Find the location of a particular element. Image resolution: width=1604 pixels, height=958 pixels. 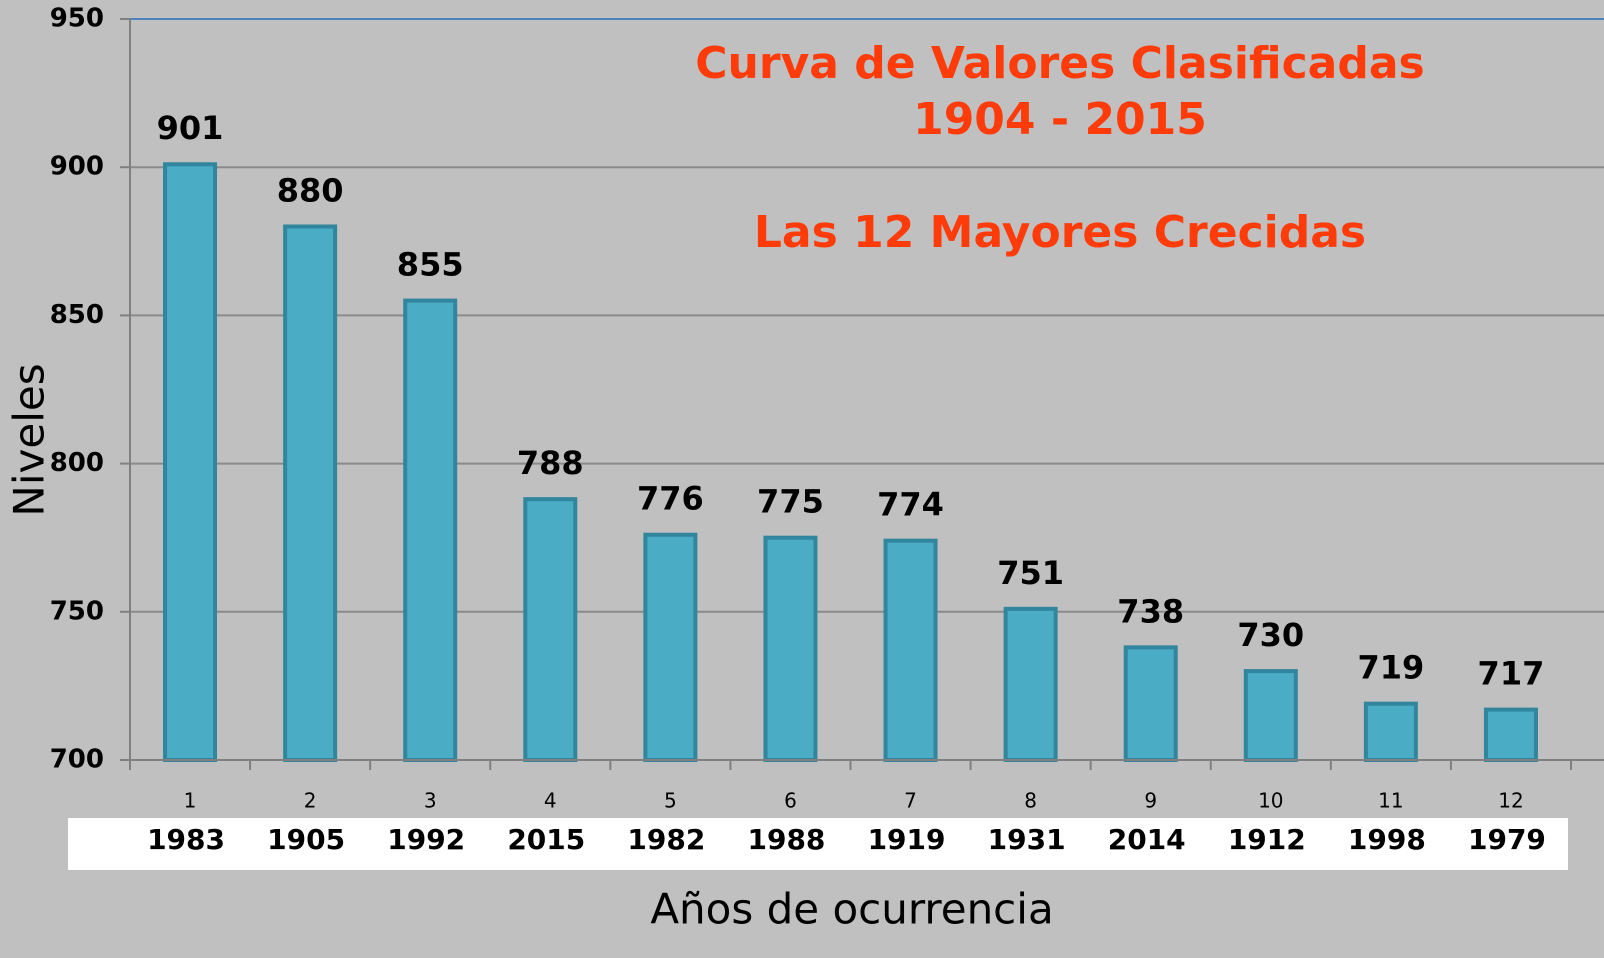

x-tick-label: 7 is located at coordinates (910, 801).